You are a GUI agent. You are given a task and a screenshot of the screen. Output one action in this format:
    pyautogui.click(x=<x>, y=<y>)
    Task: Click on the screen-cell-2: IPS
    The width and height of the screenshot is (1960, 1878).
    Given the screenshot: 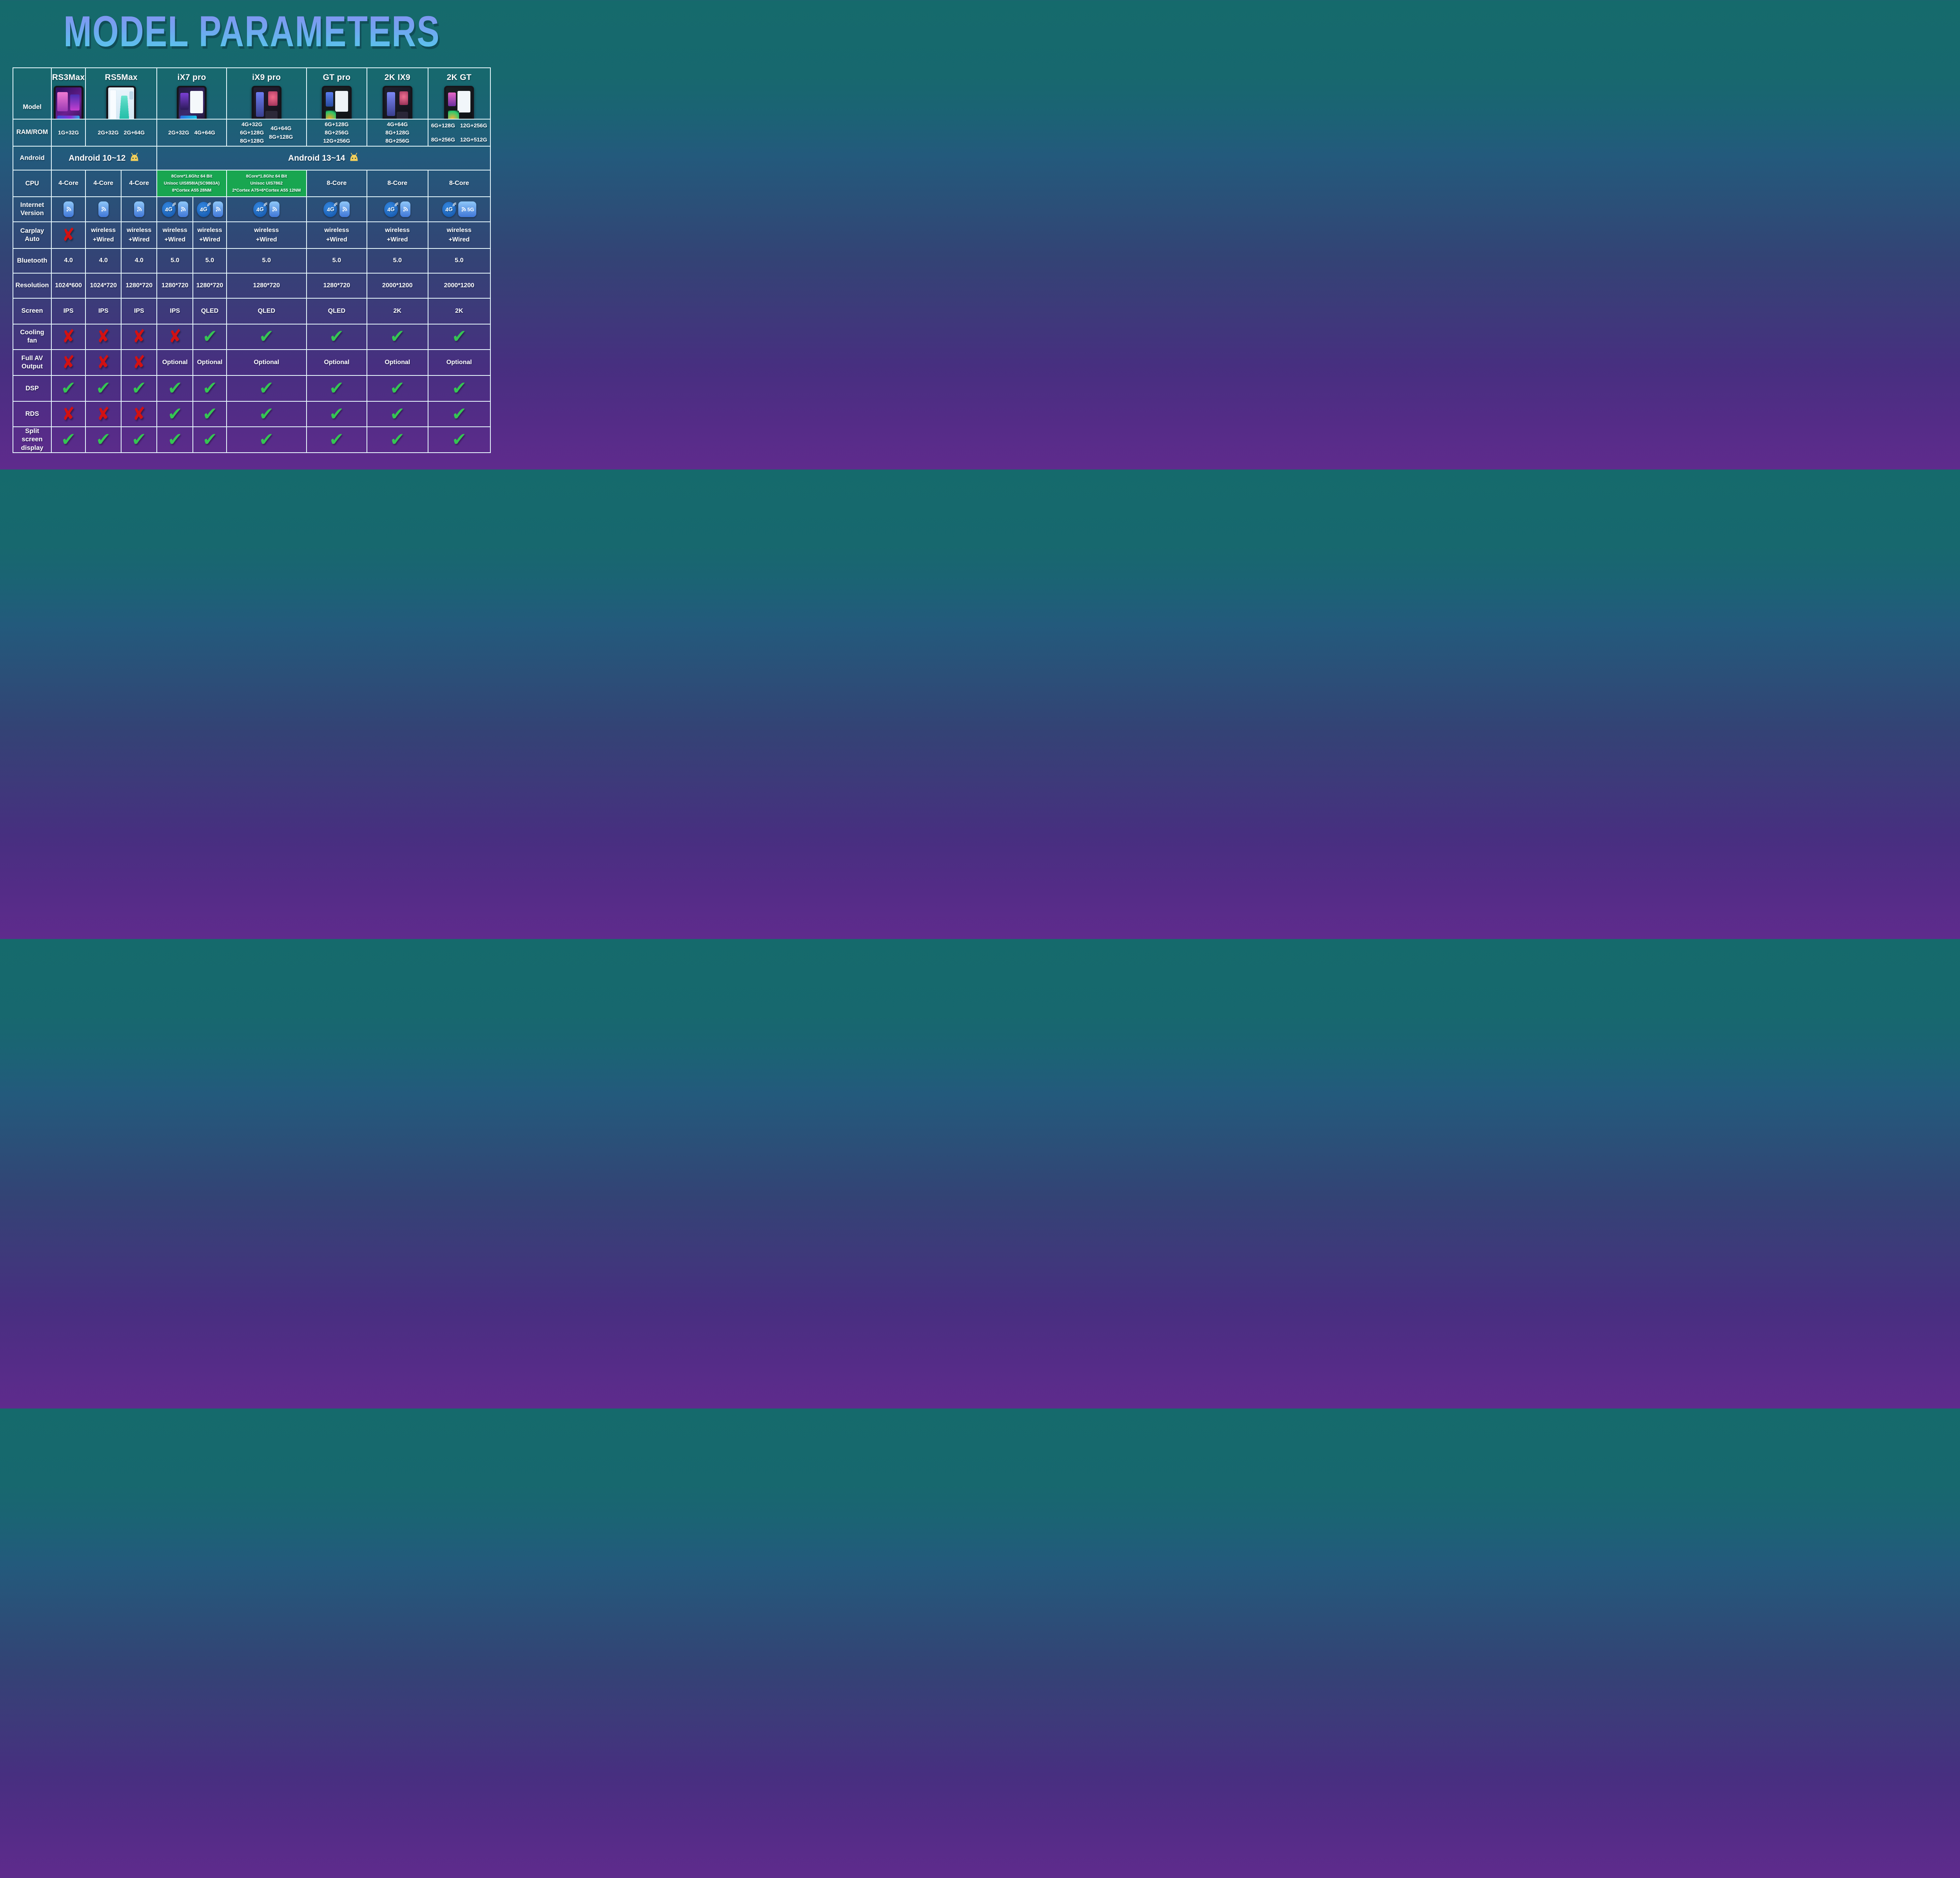 What is the action you would take?
    pyautogui.click(x=139, y=311)
    